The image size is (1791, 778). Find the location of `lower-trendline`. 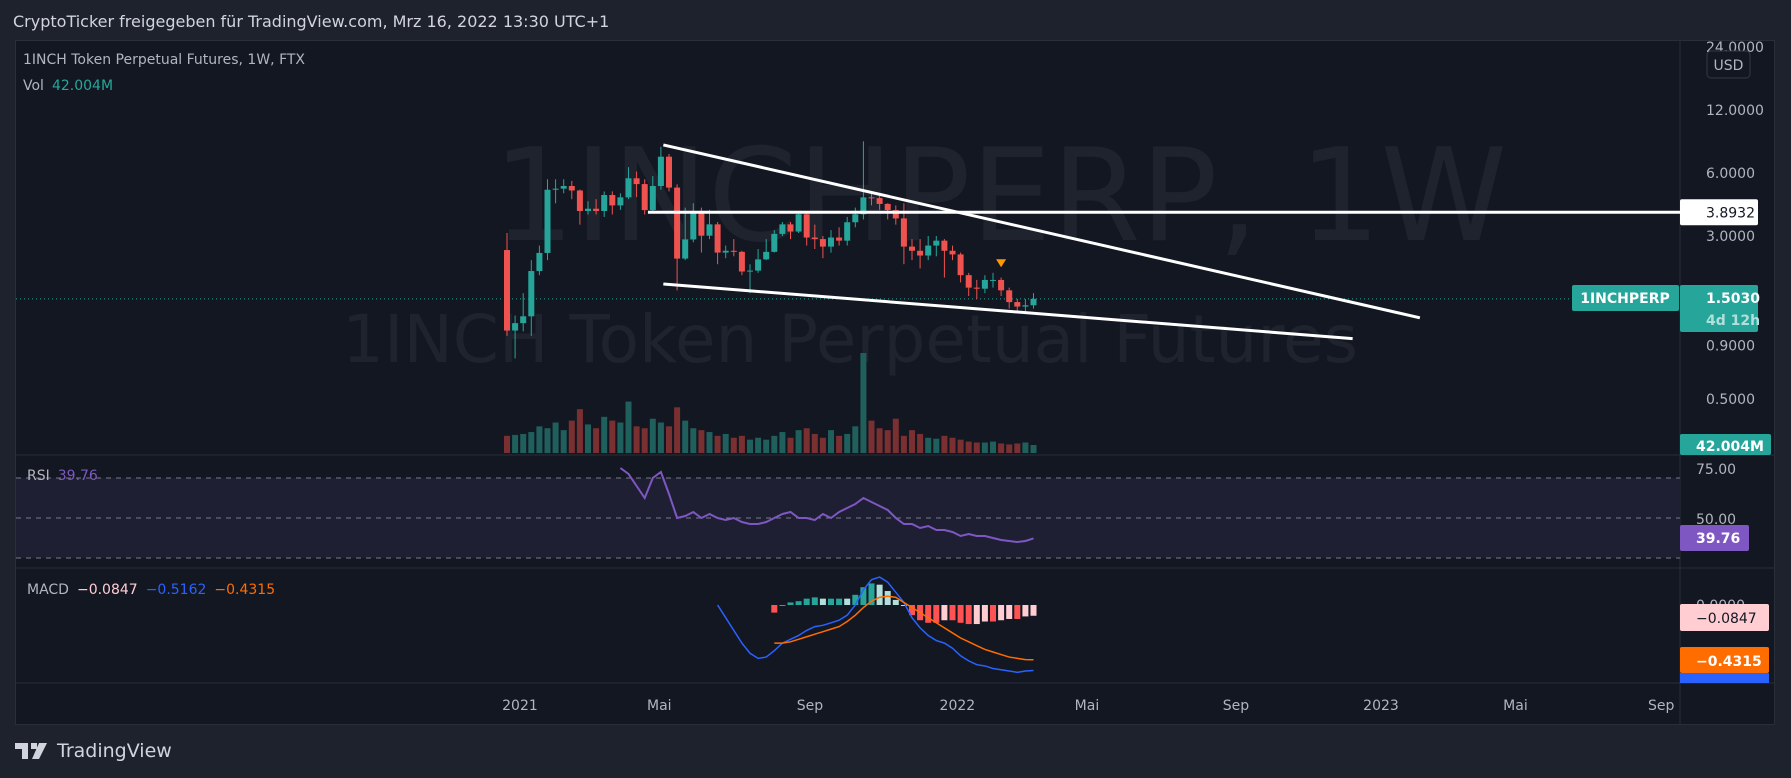

lower-trendline is located at coordinates (1008, 311).